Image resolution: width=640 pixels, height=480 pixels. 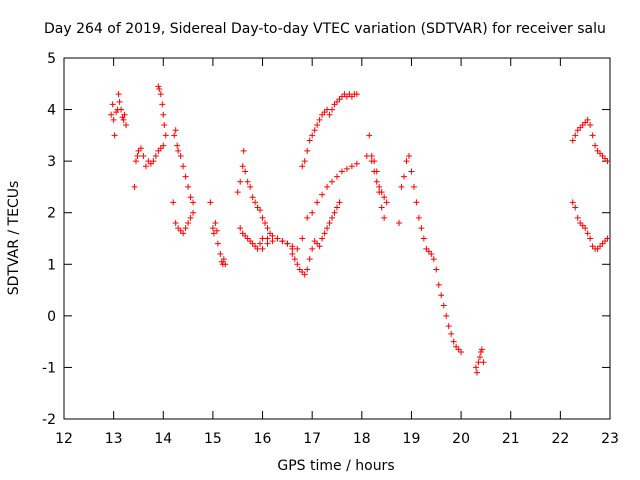 I want to click on x-tick-label: 16, so click(x=263, y=439).